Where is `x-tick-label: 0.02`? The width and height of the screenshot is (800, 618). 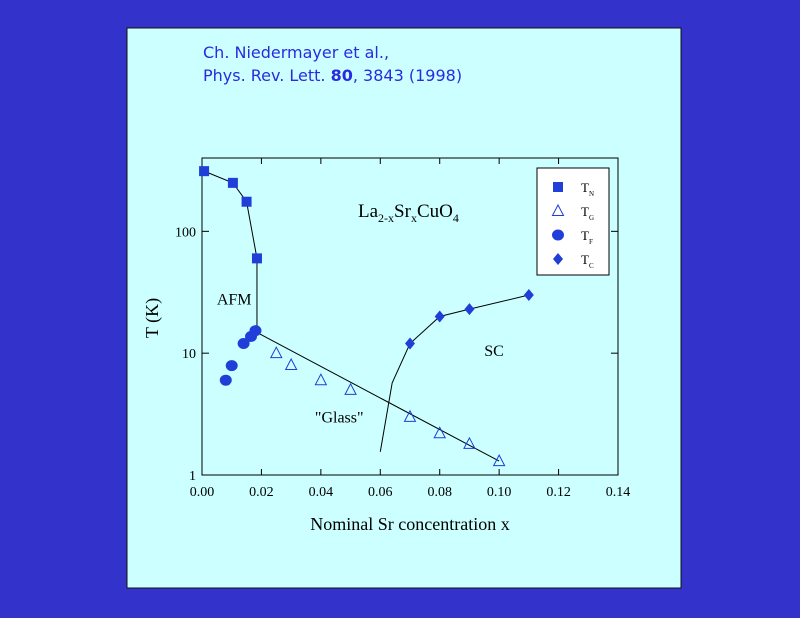 x-tick-label: 0.02 is located at coordinates (261, 492).